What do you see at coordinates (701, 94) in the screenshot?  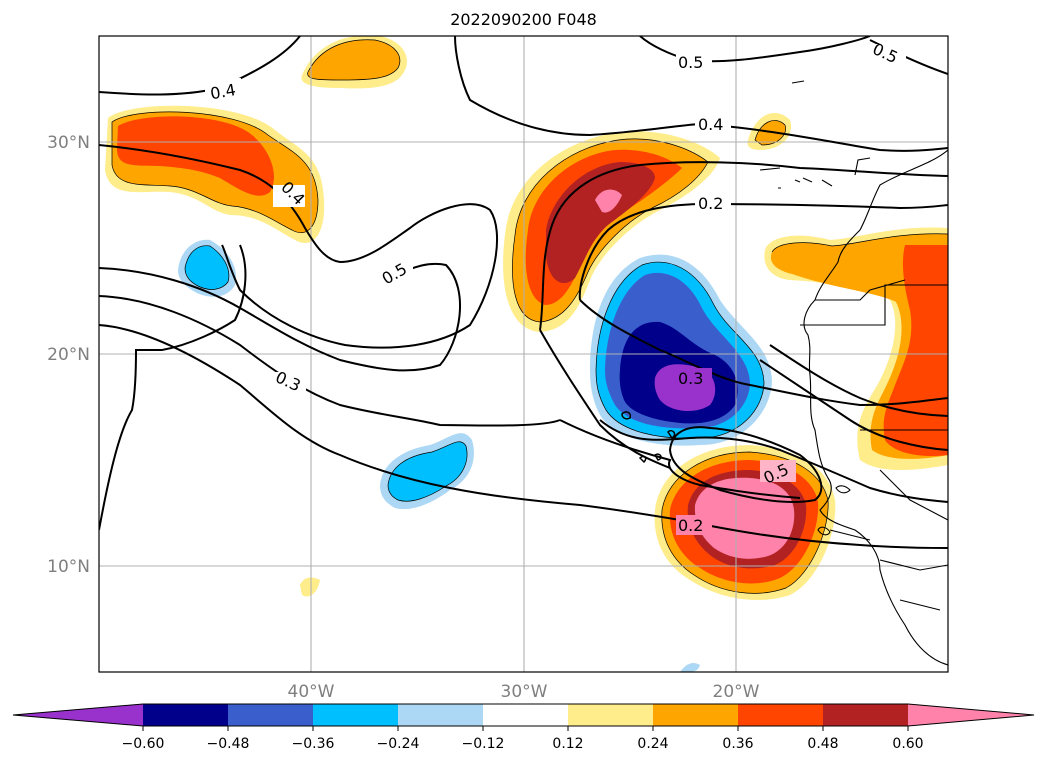 I see `contour-0.4-northeast` at bounding box center [701, 94].